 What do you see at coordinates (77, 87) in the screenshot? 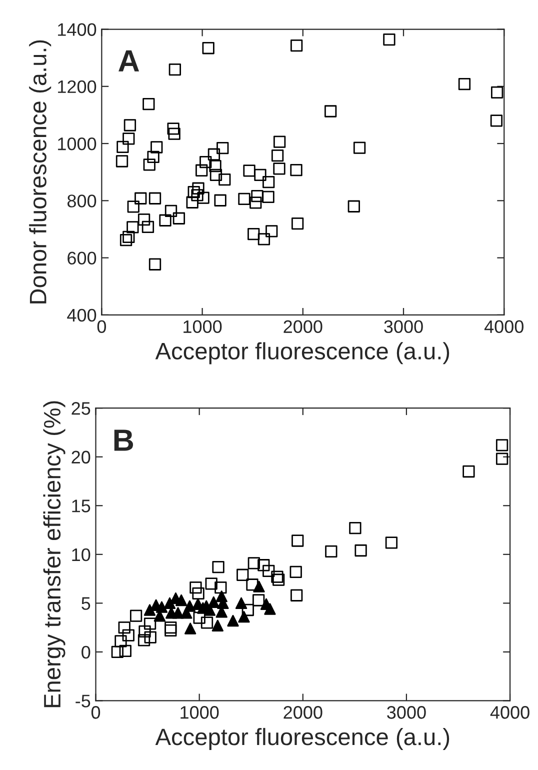
I see `y-tick-label: 1200` at bounding box center [77, 87].